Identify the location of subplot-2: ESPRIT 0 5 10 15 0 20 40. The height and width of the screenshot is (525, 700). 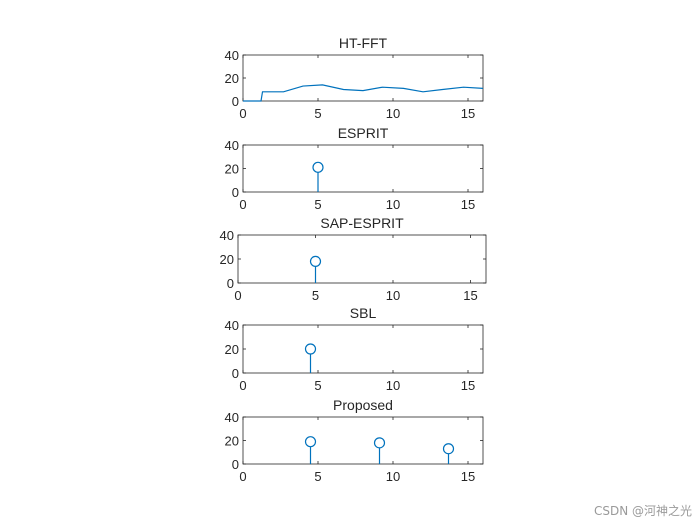
(354, 168).